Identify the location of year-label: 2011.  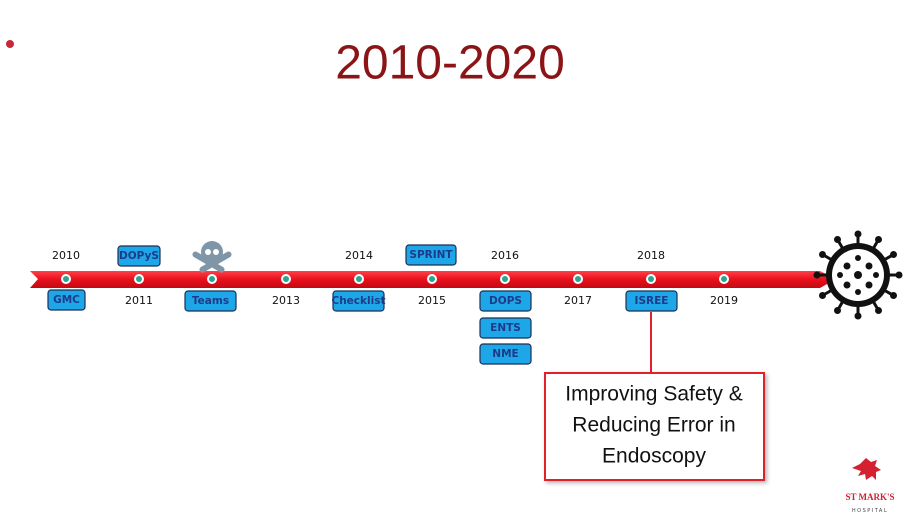
(139, 300).